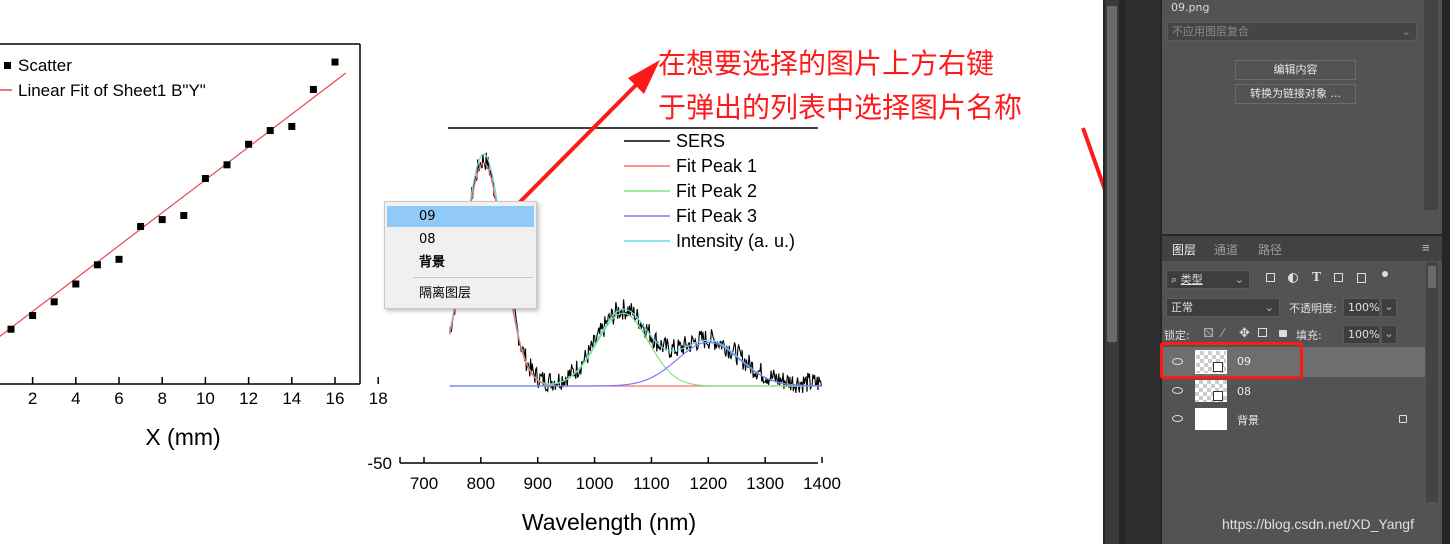  Describe the element at coordinates (1403, 419) in the screenshot. I see `lock-icon` at that location.